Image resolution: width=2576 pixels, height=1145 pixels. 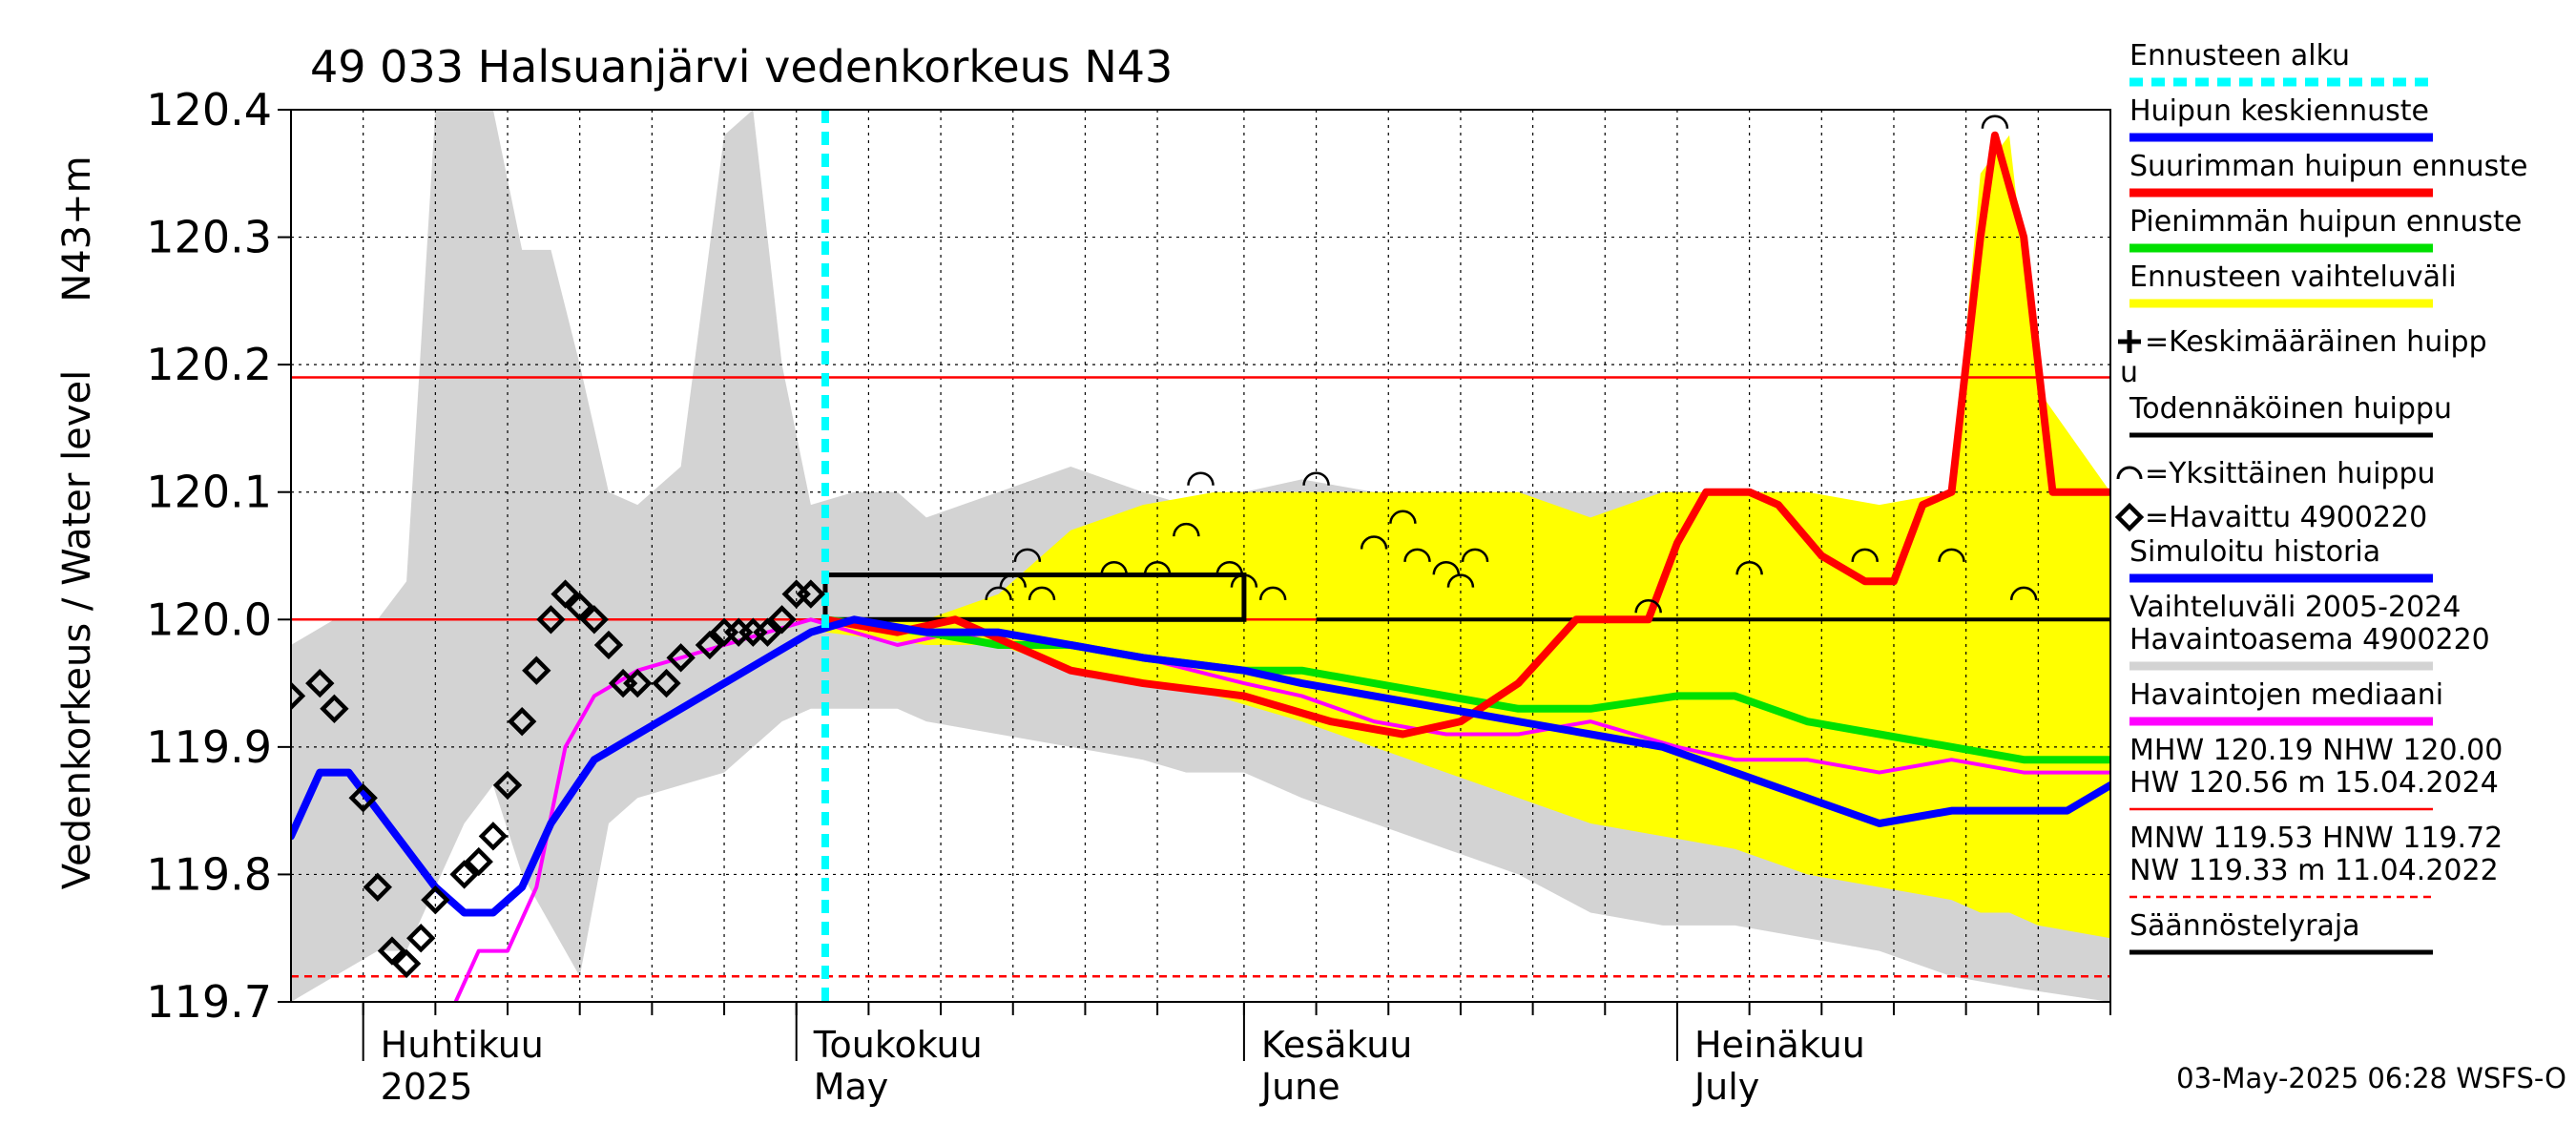 I want to click on legend-label-mnw-119-53-hnw-119-72: MNW 119.53 HNW 119.72, so click(x=2316, y=838).